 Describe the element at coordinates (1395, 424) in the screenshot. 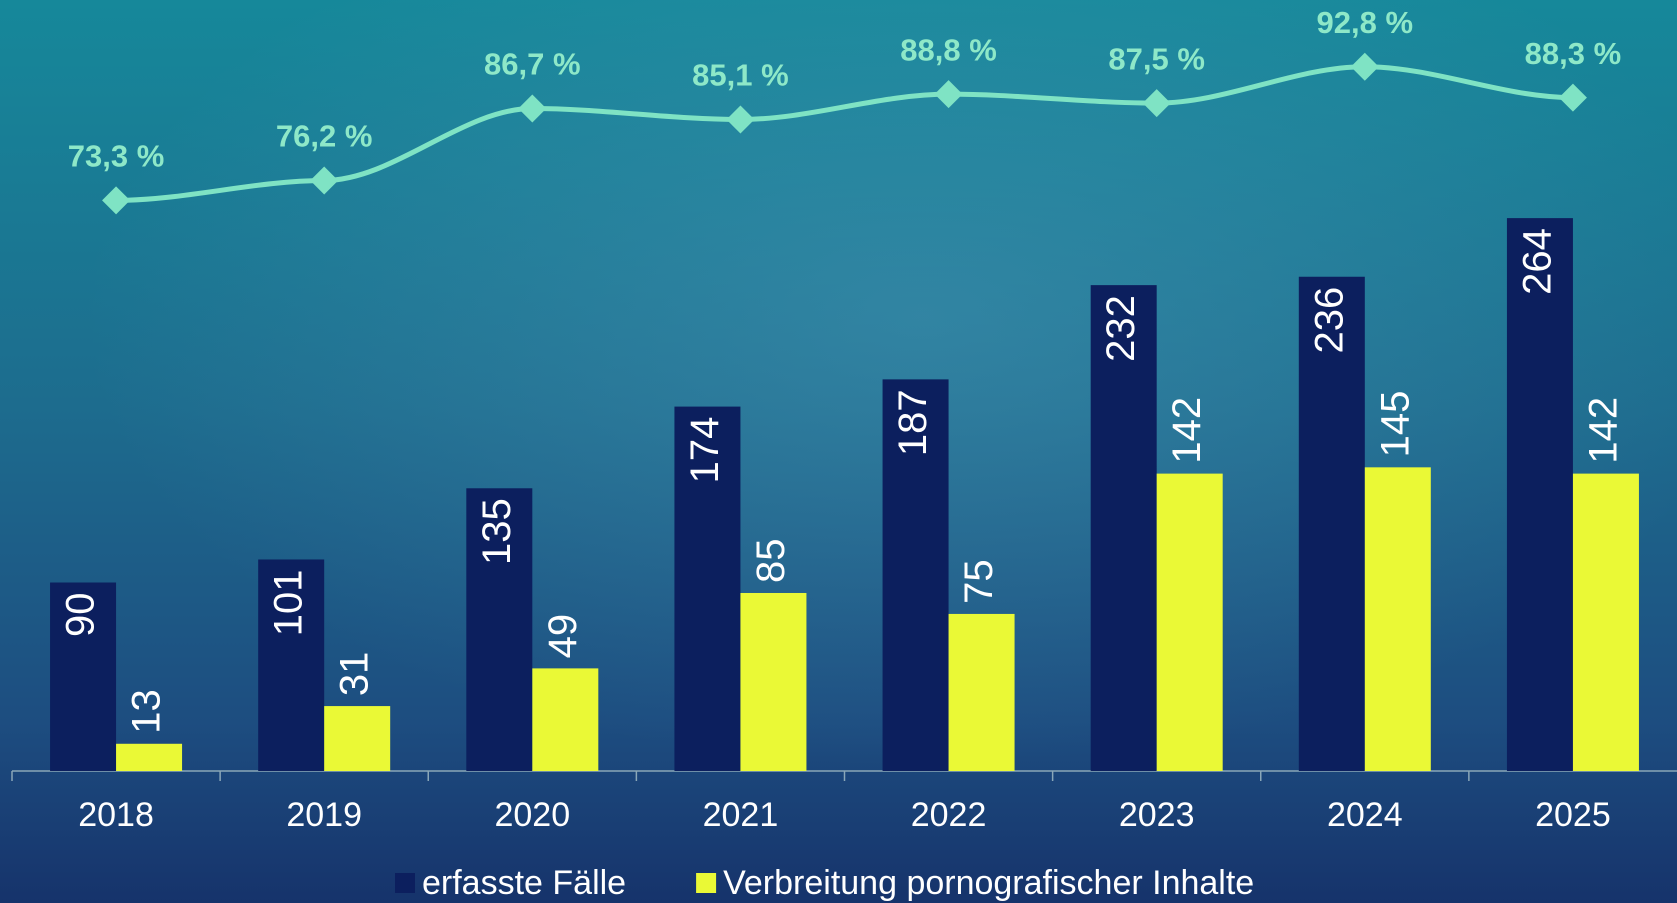

I see `bar-value-label: 145` at that location.